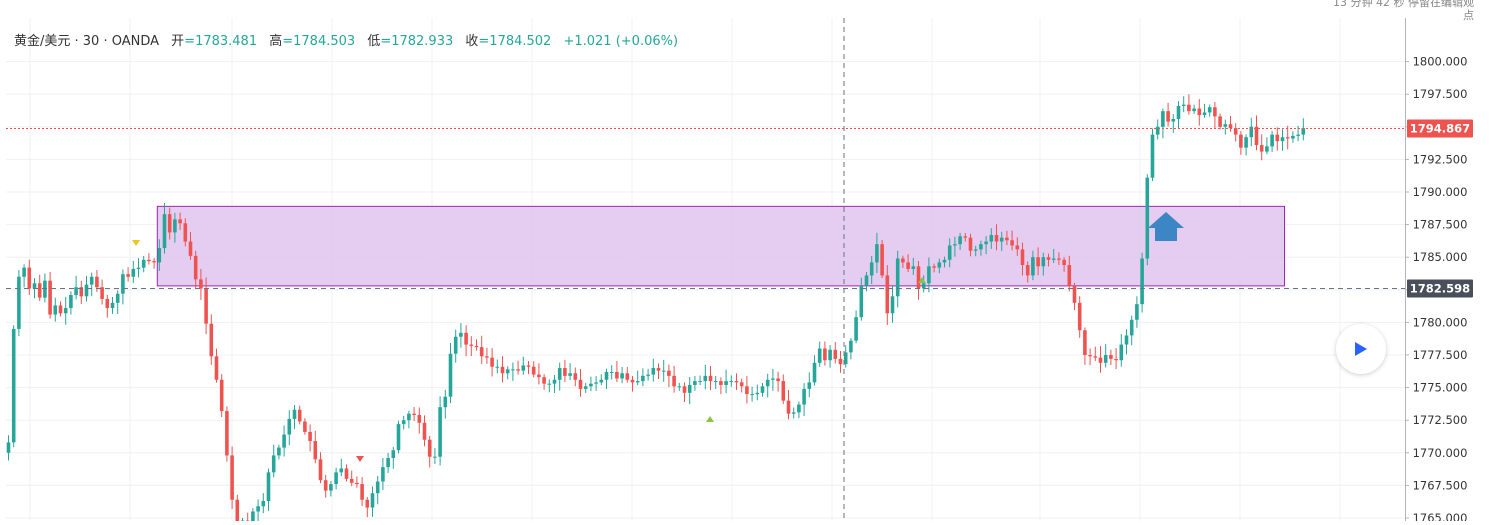 The width and height of the screenshot is (1502, 525). I want to click on high-label: 高, so click(275, 41).